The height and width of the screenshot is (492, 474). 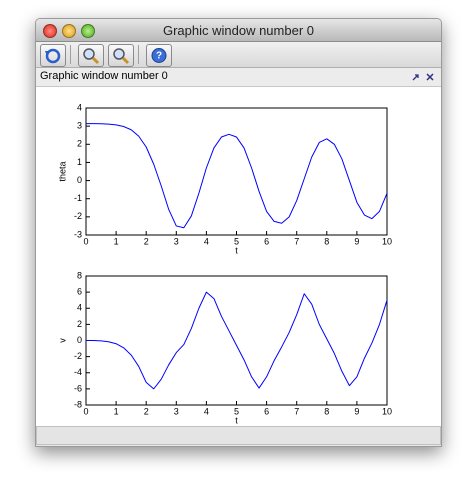 What do you see at coordinates (430, 77) in the screenshot?
I see `close-panel-button` at bounding box center [430, 77].